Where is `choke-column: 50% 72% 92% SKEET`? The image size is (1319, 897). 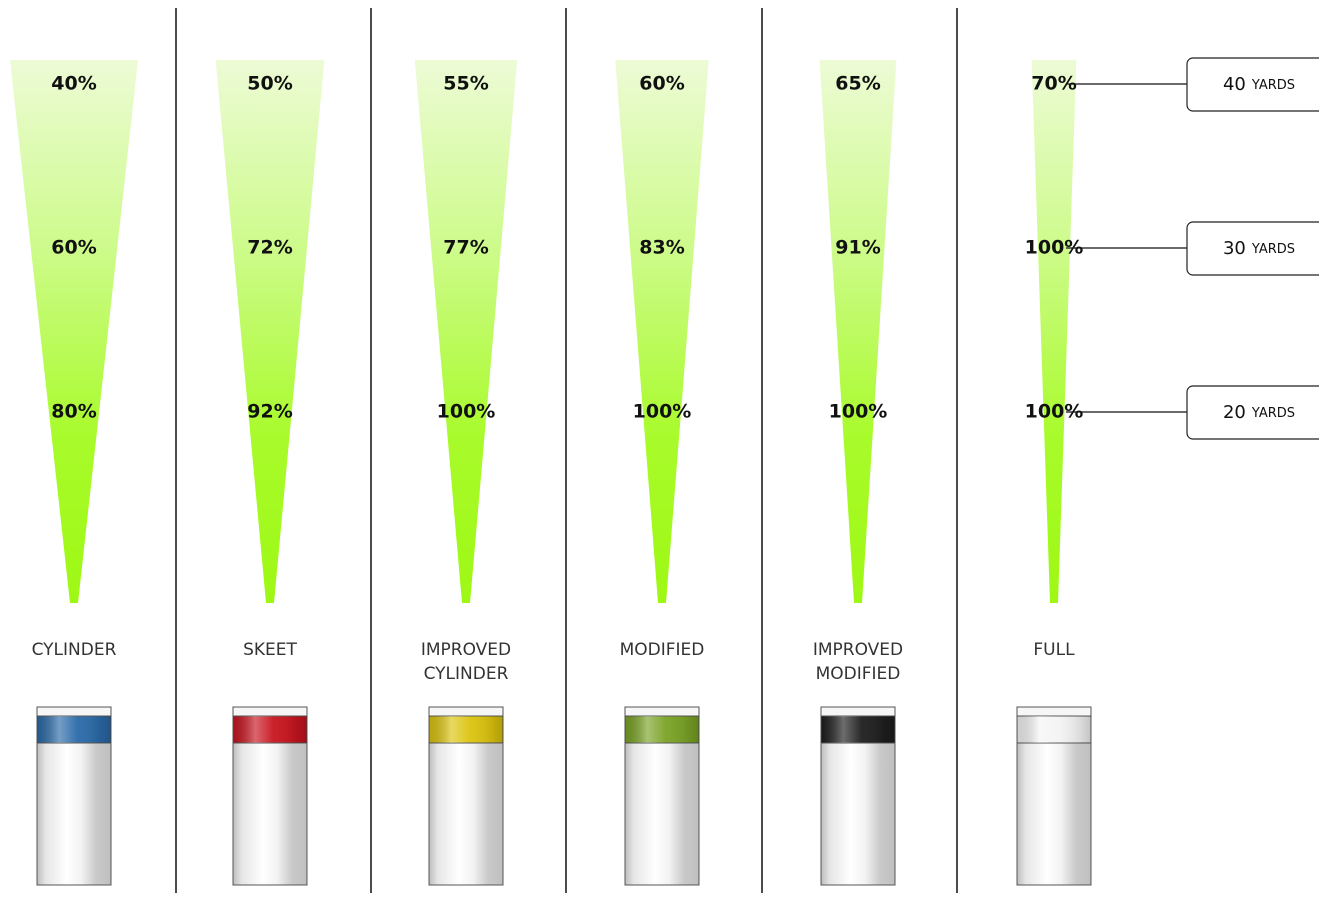
choke-column: 50% 72% 92% SKEET is located at coordinates (270, 473).